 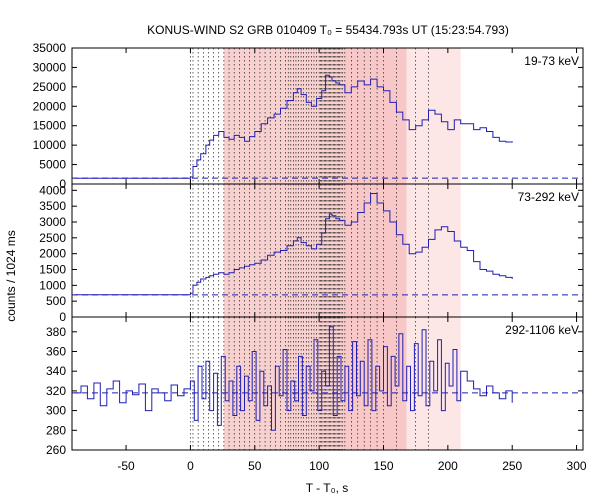 What do you see at coordinates (255, 466) in the screenshot?
I see `x-tick-label: 50` at bounding box center [255, 466].